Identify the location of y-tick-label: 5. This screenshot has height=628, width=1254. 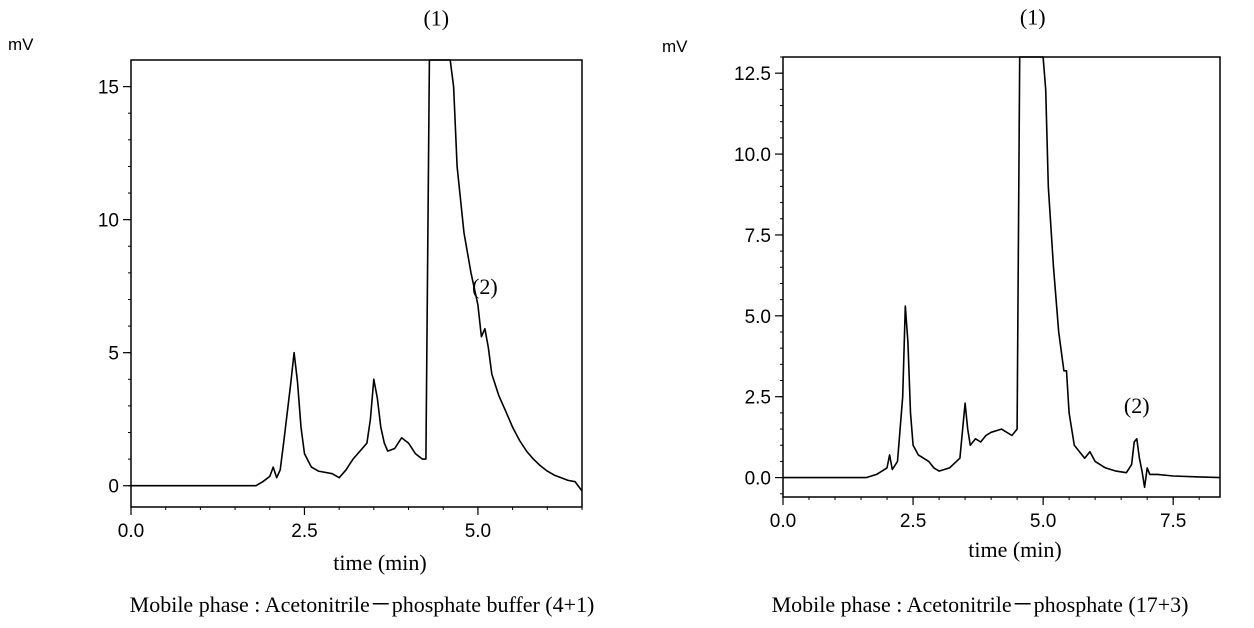
(113, 354).